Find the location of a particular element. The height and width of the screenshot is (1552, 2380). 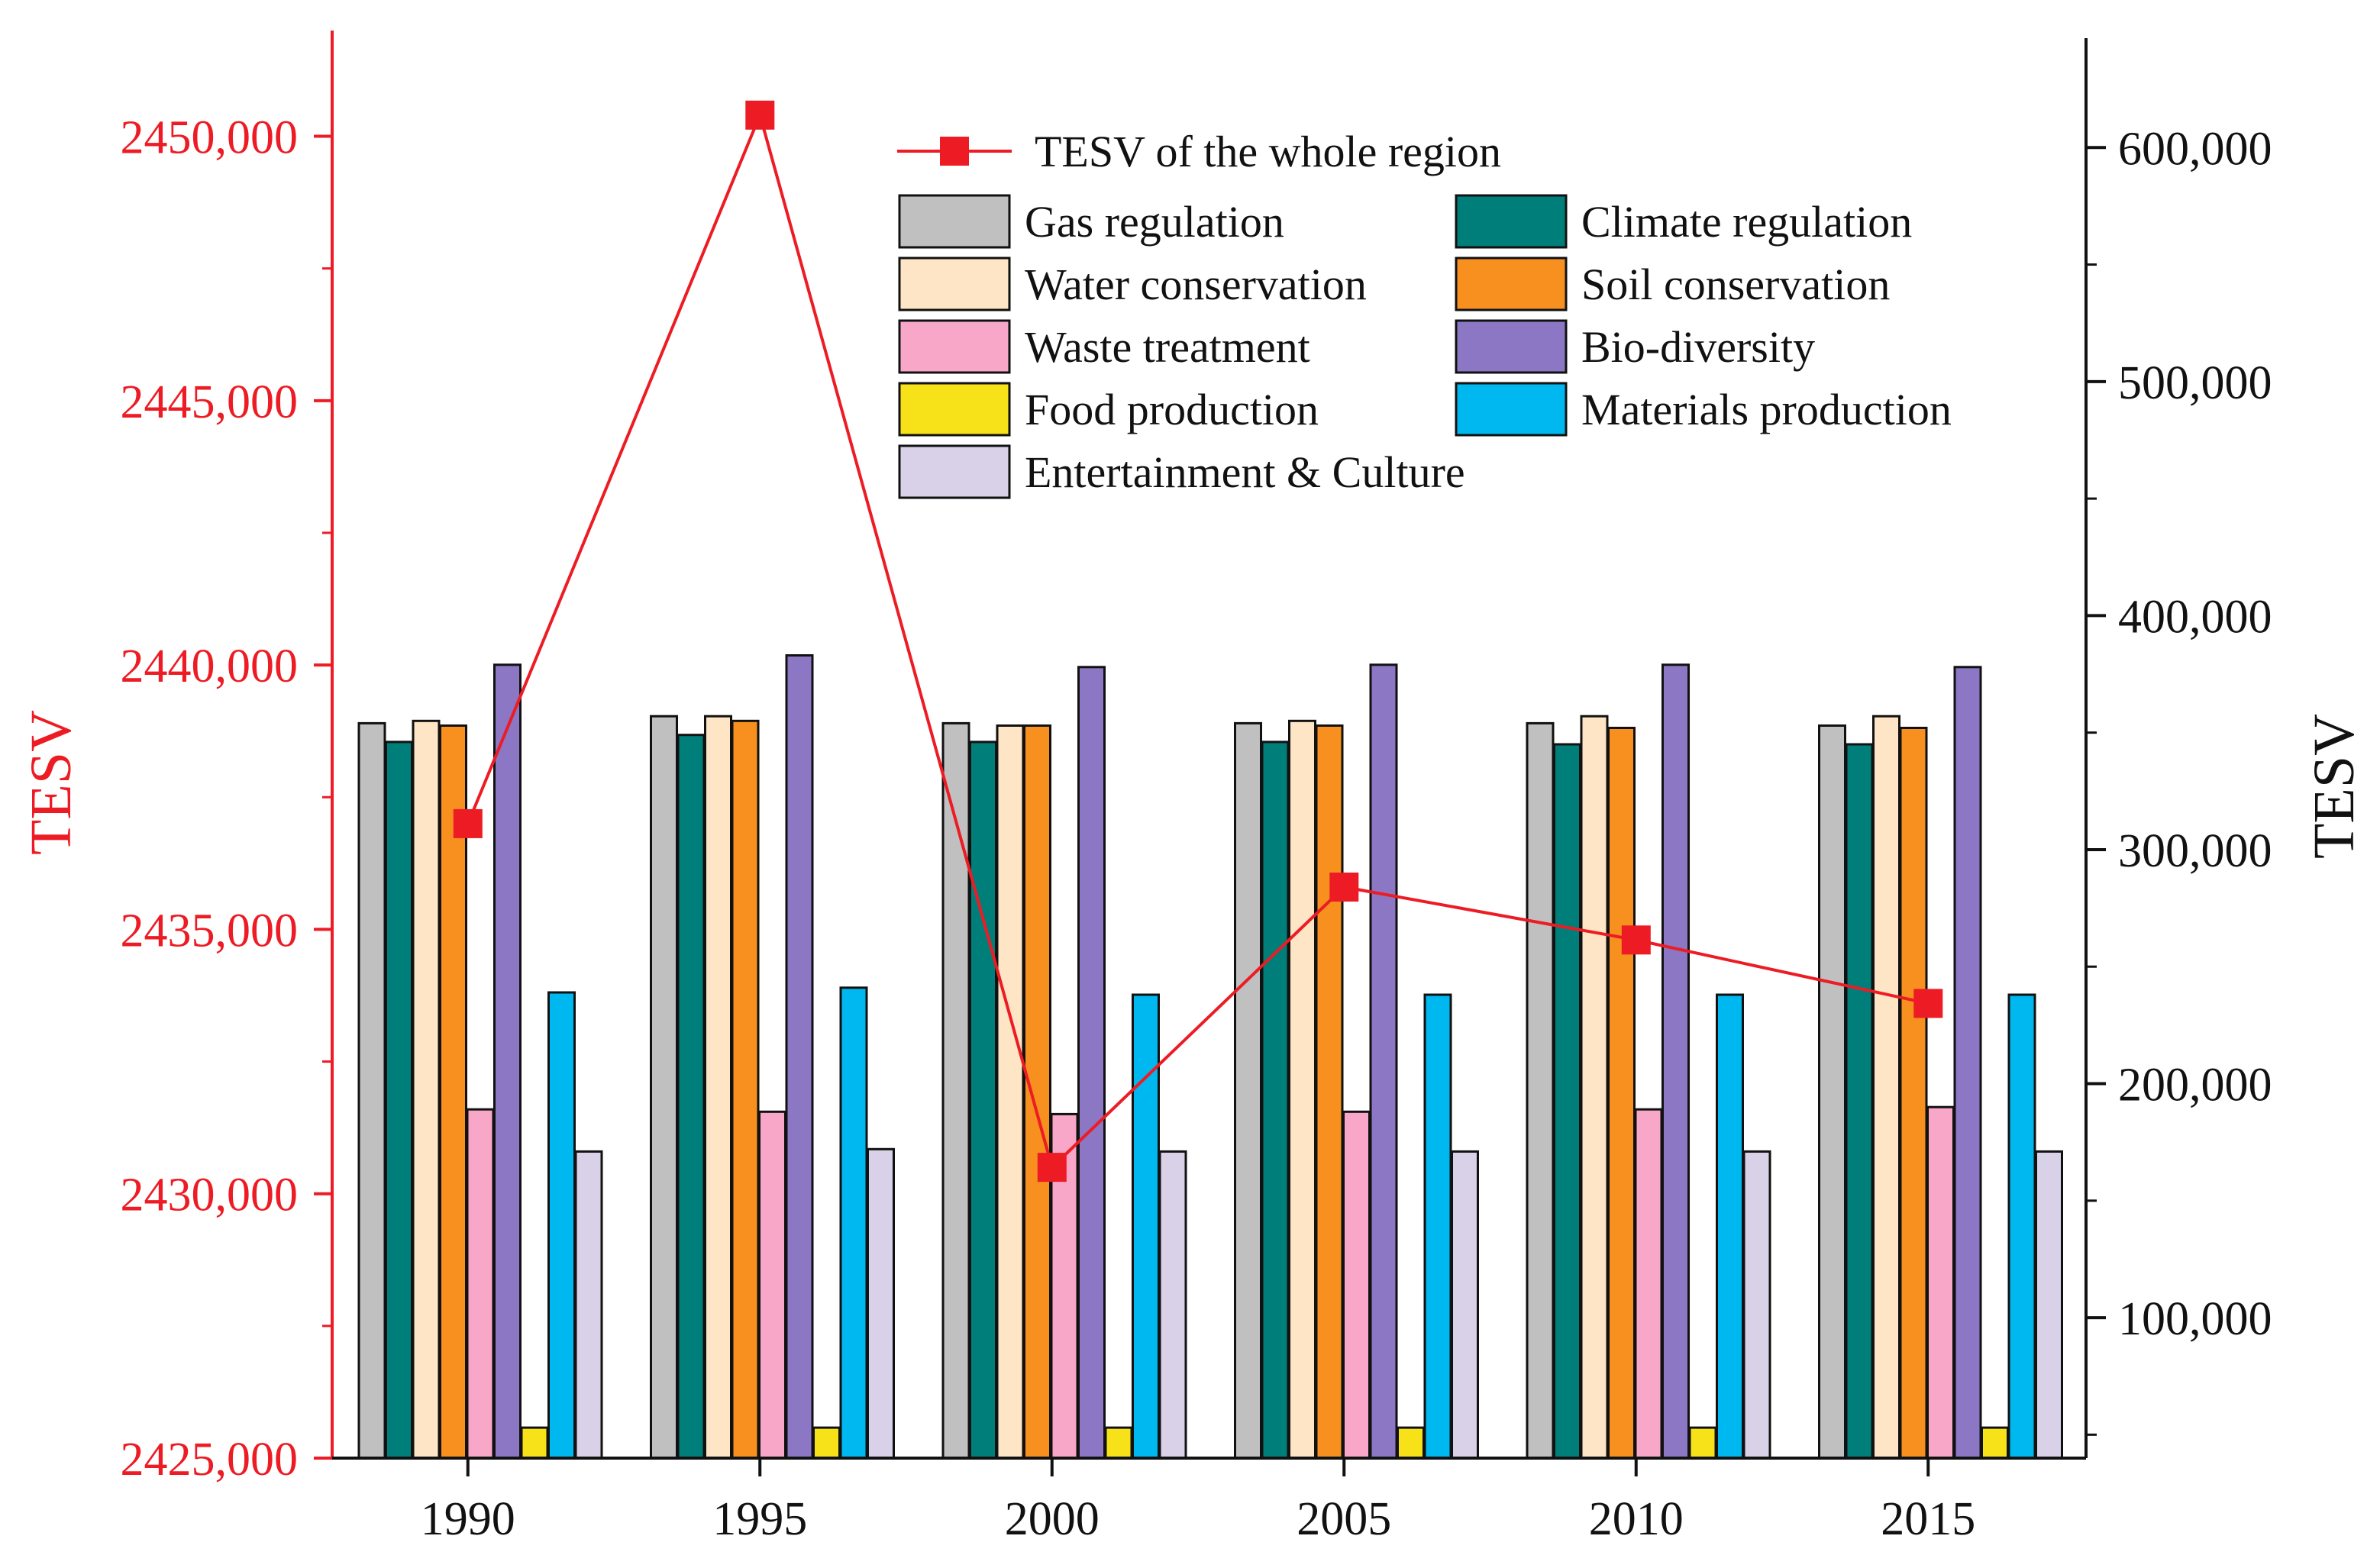

legend-swatch-materials-production is located at coordinates (1511, 409).